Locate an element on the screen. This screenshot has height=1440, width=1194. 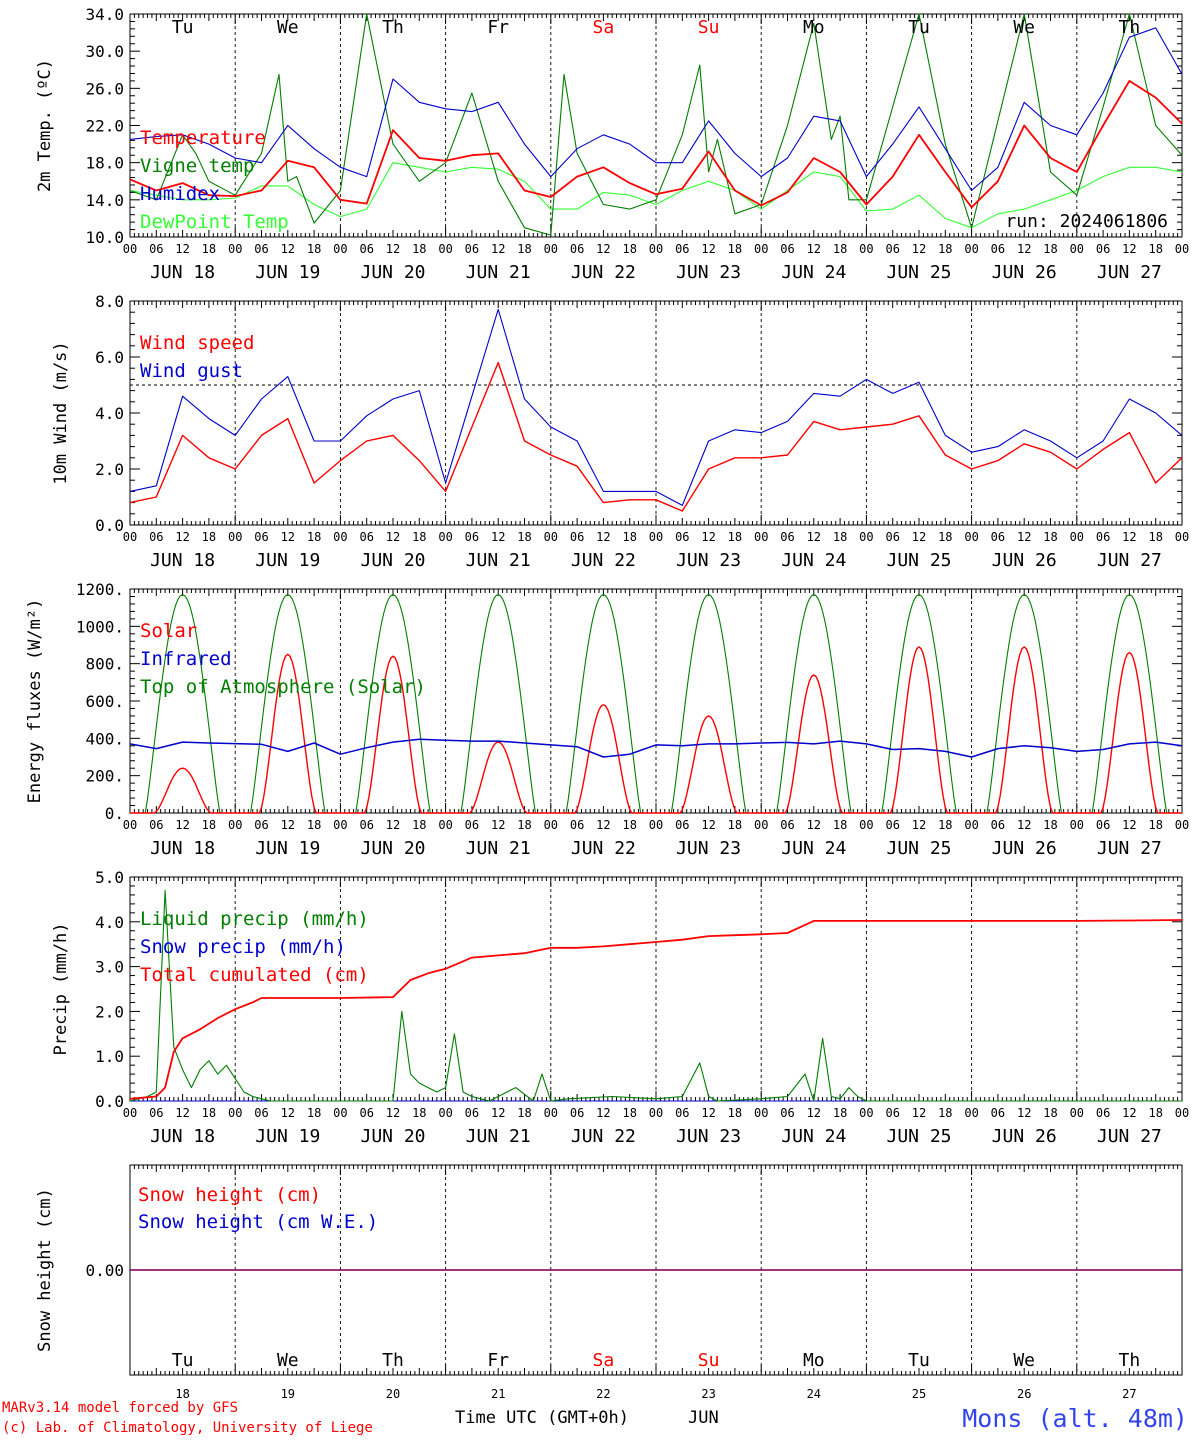
y-tick-label: 400. is located at coordinates (104, 738).